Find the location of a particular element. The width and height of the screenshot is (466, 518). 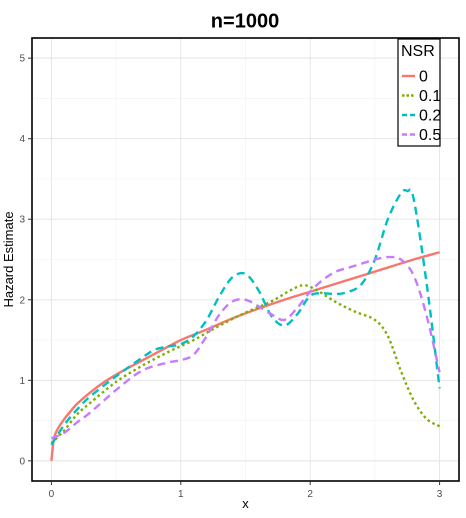

legend-label-0_2: 0.2 is located at coordinates (430, 116).